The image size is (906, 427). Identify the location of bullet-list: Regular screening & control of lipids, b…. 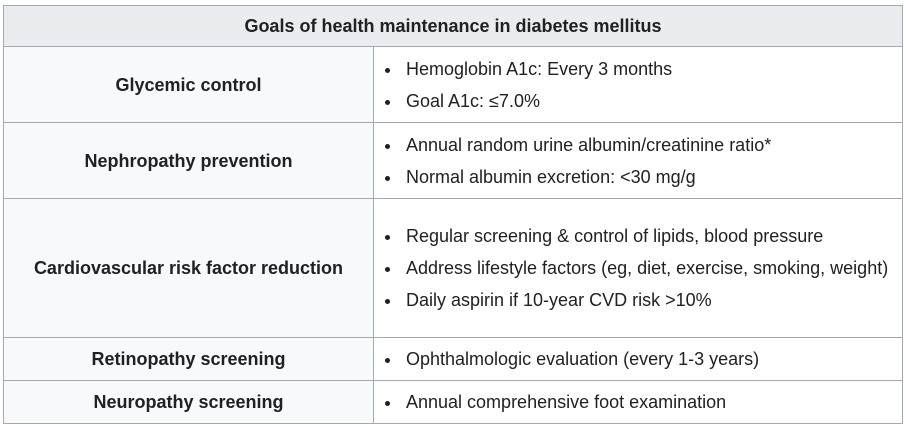
(633, 268).